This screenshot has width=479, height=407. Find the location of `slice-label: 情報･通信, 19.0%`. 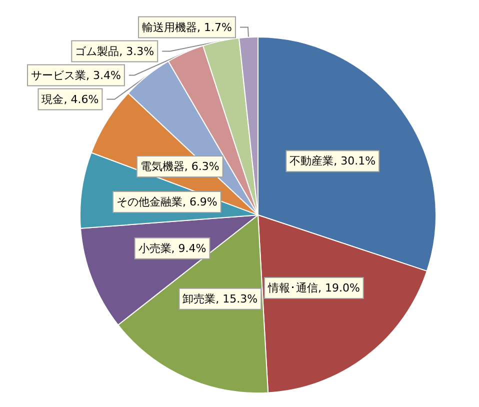

slice-label: 情報･通信, 19.0% is located at coordinates (313, 288).